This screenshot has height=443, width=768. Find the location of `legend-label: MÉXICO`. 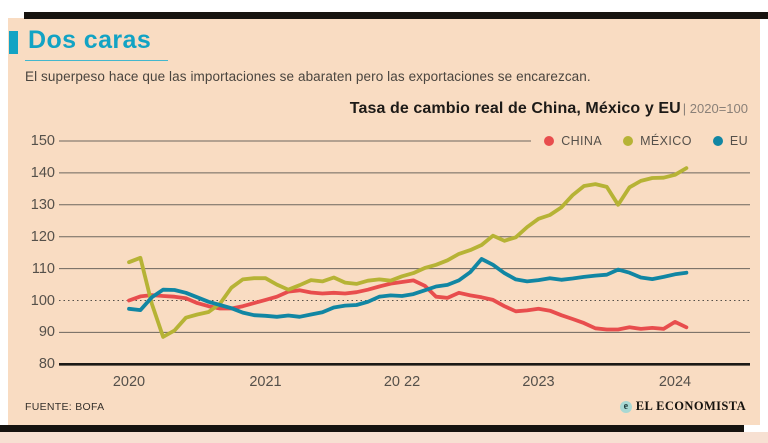

legend-label: MÉXICO is located at coordinates (666, 141).